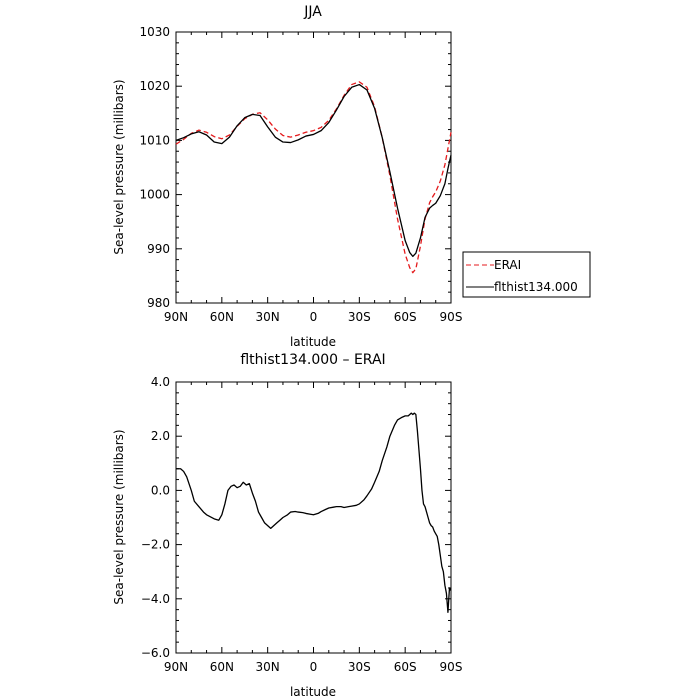  What do you see at coordinates (154, 195) in the screenshot?
I see `top-y-tick-label: 1000` at bounding box center [154, 195].